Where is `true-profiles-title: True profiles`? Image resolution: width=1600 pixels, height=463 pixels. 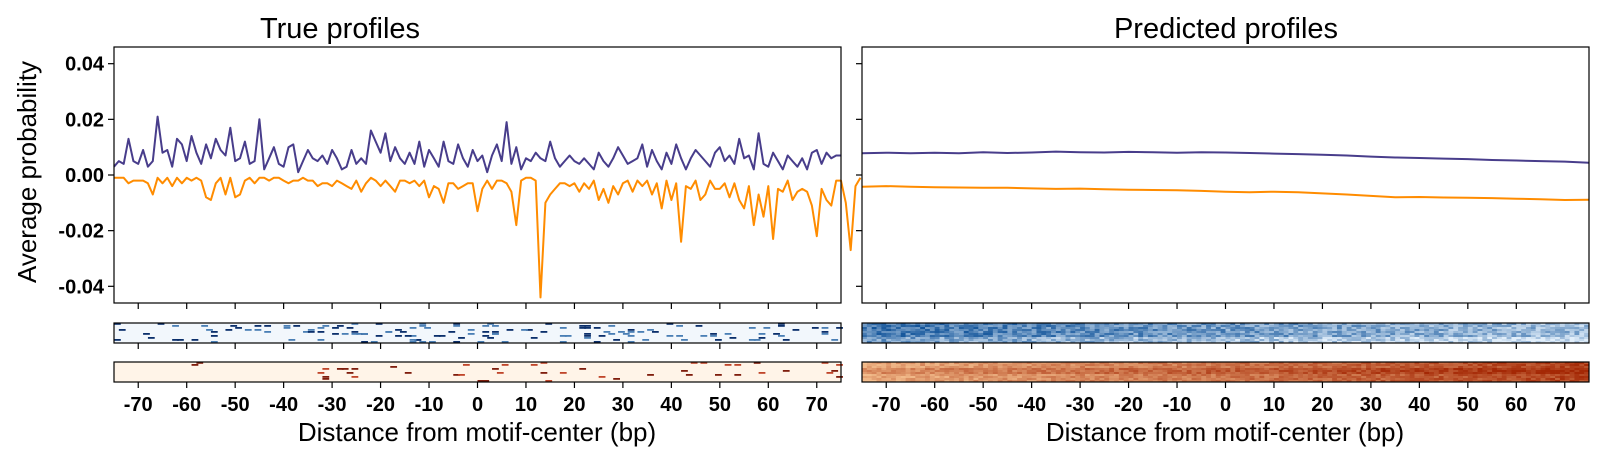
true-profiles-title: True profiles is located at coordinates (340, 29).